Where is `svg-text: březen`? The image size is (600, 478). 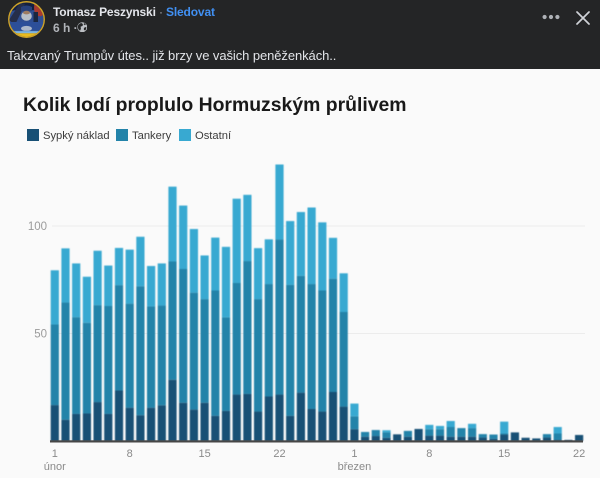
svg-text: březen is located at coordinates (355, 467).